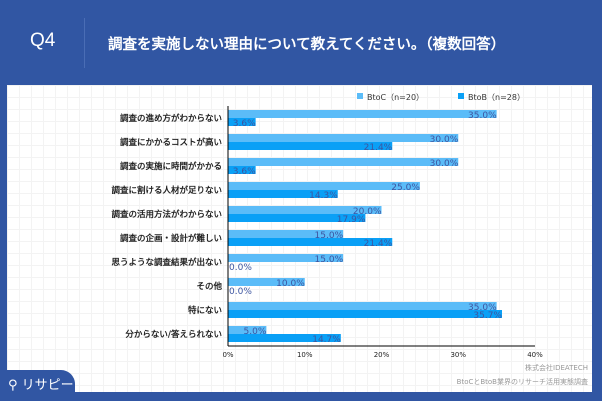 This screenshot has height=401, width=602. I want to click on category-label: 調査の実施に時間がかかる, so click(171, 166).